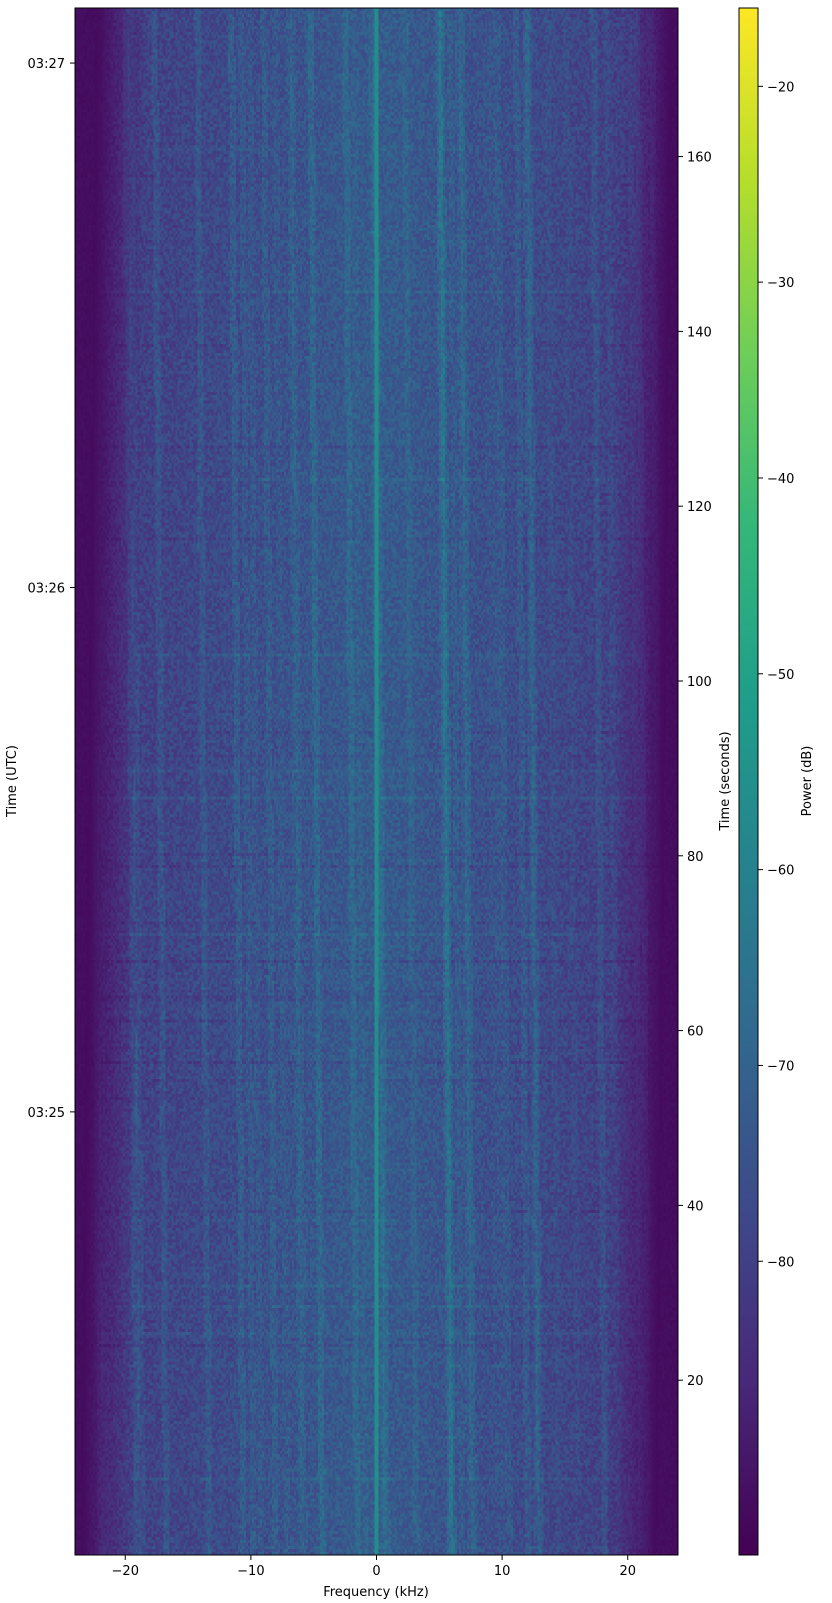 The height and width of the screenshot is (1603, 832). Describe the element at coordinates (695, 1032) in the screenshot. I see `right-y-tick-label: 60` at that location.